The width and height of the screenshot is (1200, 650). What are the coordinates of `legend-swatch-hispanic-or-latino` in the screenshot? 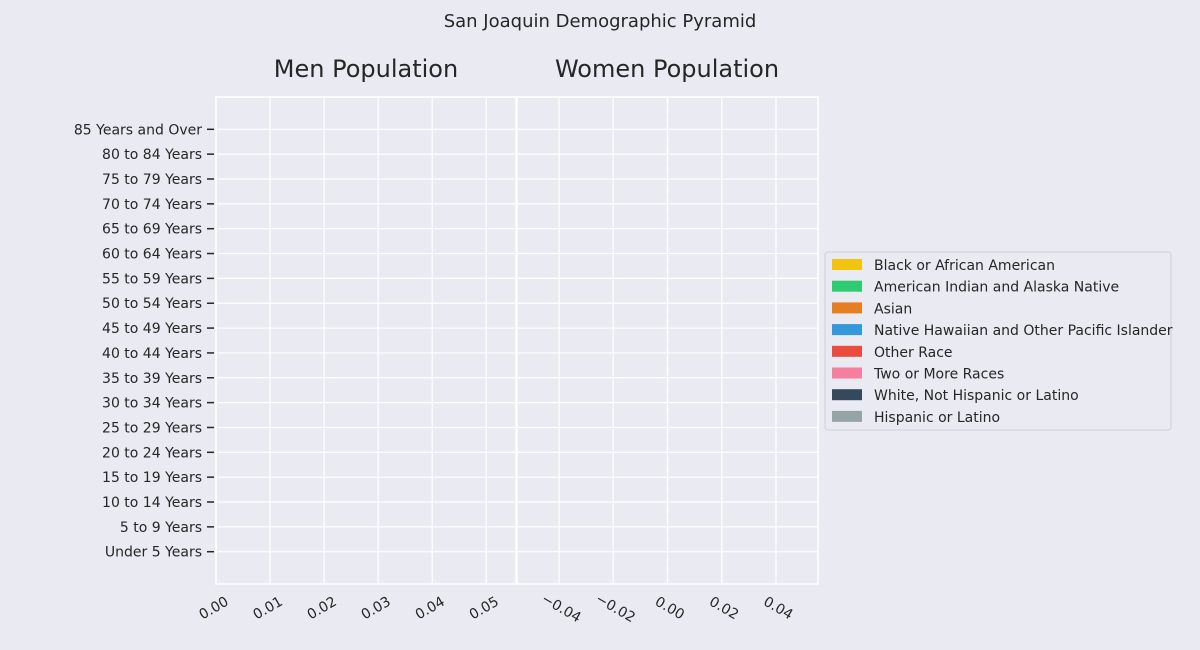 It's located at (847, 416).